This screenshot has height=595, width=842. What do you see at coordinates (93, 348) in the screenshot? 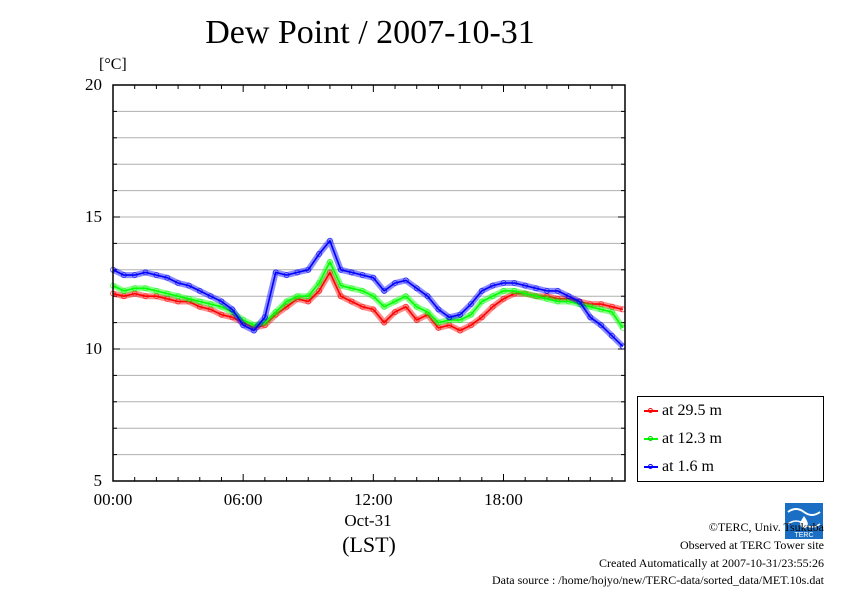
I see `y-tick-label: 10` at bounding box center [93, 348].